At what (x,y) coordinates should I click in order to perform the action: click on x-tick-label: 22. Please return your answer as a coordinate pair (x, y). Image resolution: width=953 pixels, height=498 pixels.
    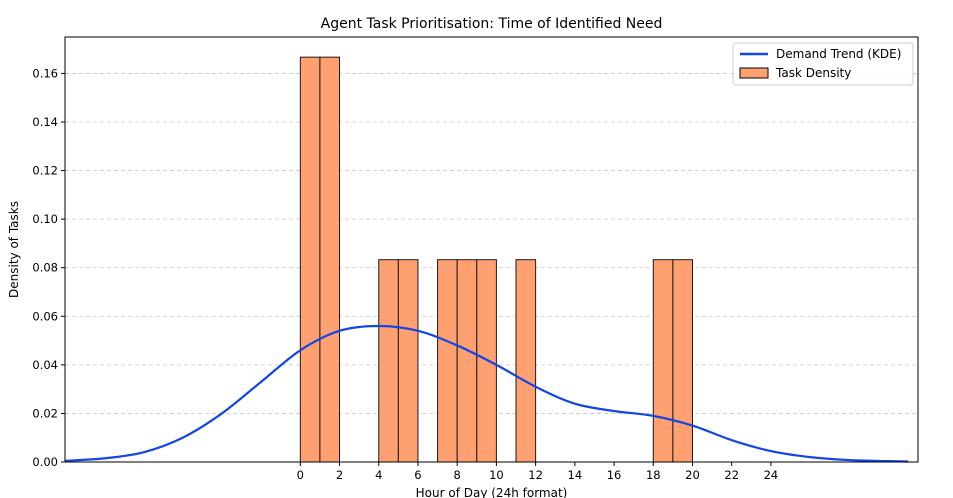
    Looking at the image, I should click on (731, 475).